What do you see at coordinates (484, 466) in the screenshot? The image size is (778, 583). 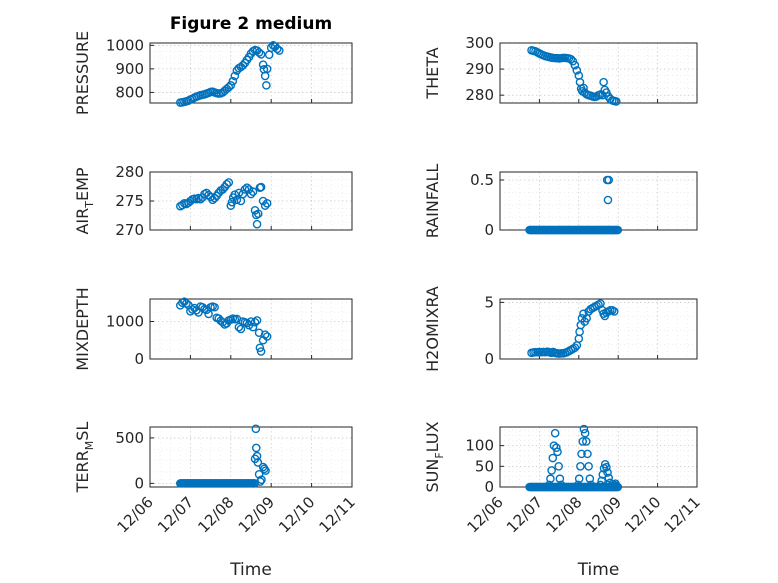 I see `y-tick-label: 50` at bounding box center [484, 466].